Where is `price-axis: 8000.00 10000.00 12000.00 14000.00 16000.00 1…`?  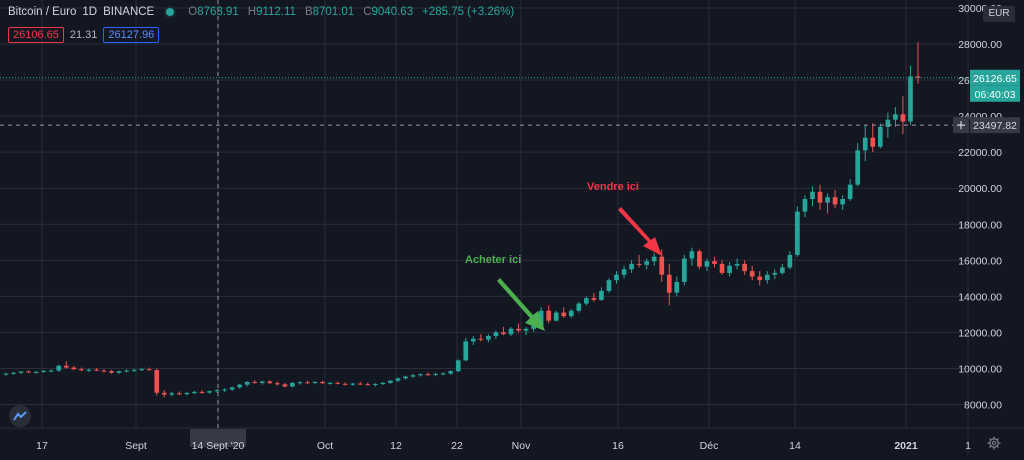
price-axis: 8000.00 10000.00 12000.00 14000.00 16000.00 1… is located at coordinates (986, 207).